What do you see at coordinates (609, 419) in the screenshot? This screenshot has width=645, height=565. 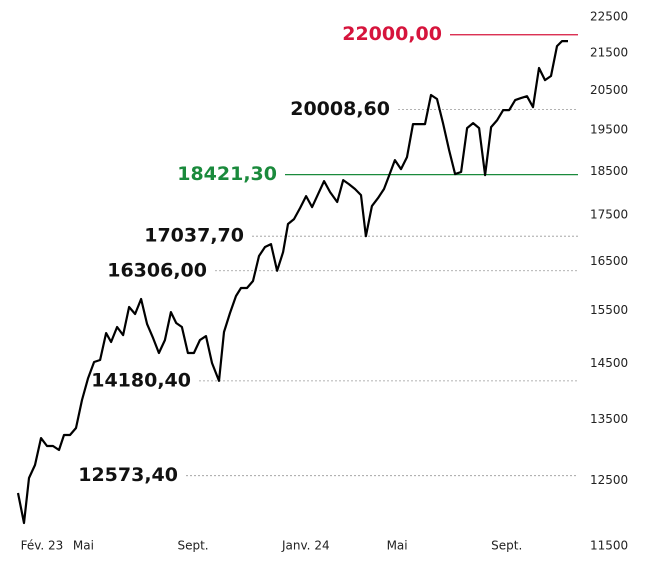 I see `y-tick-label: 13500` at bounding box center [609, 419].